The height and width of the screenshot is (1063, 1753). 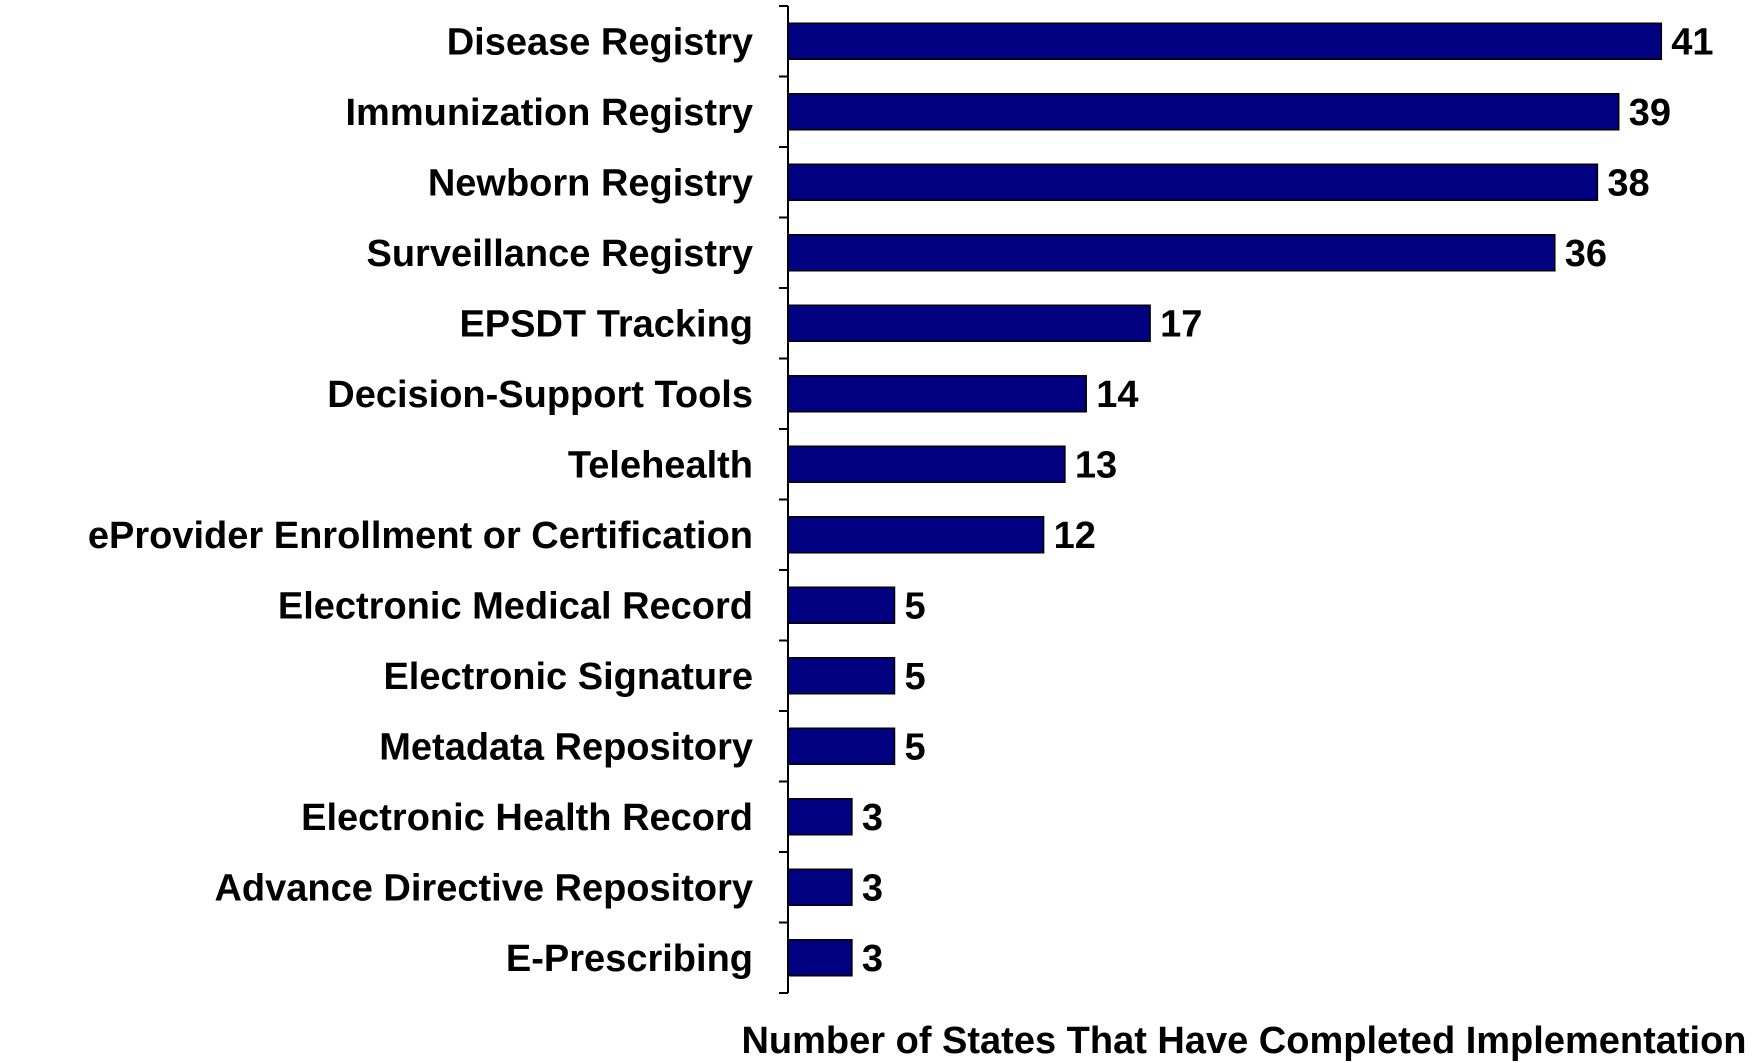 I want to click on category-label: Disease Registry, so click(x=600, y=42).